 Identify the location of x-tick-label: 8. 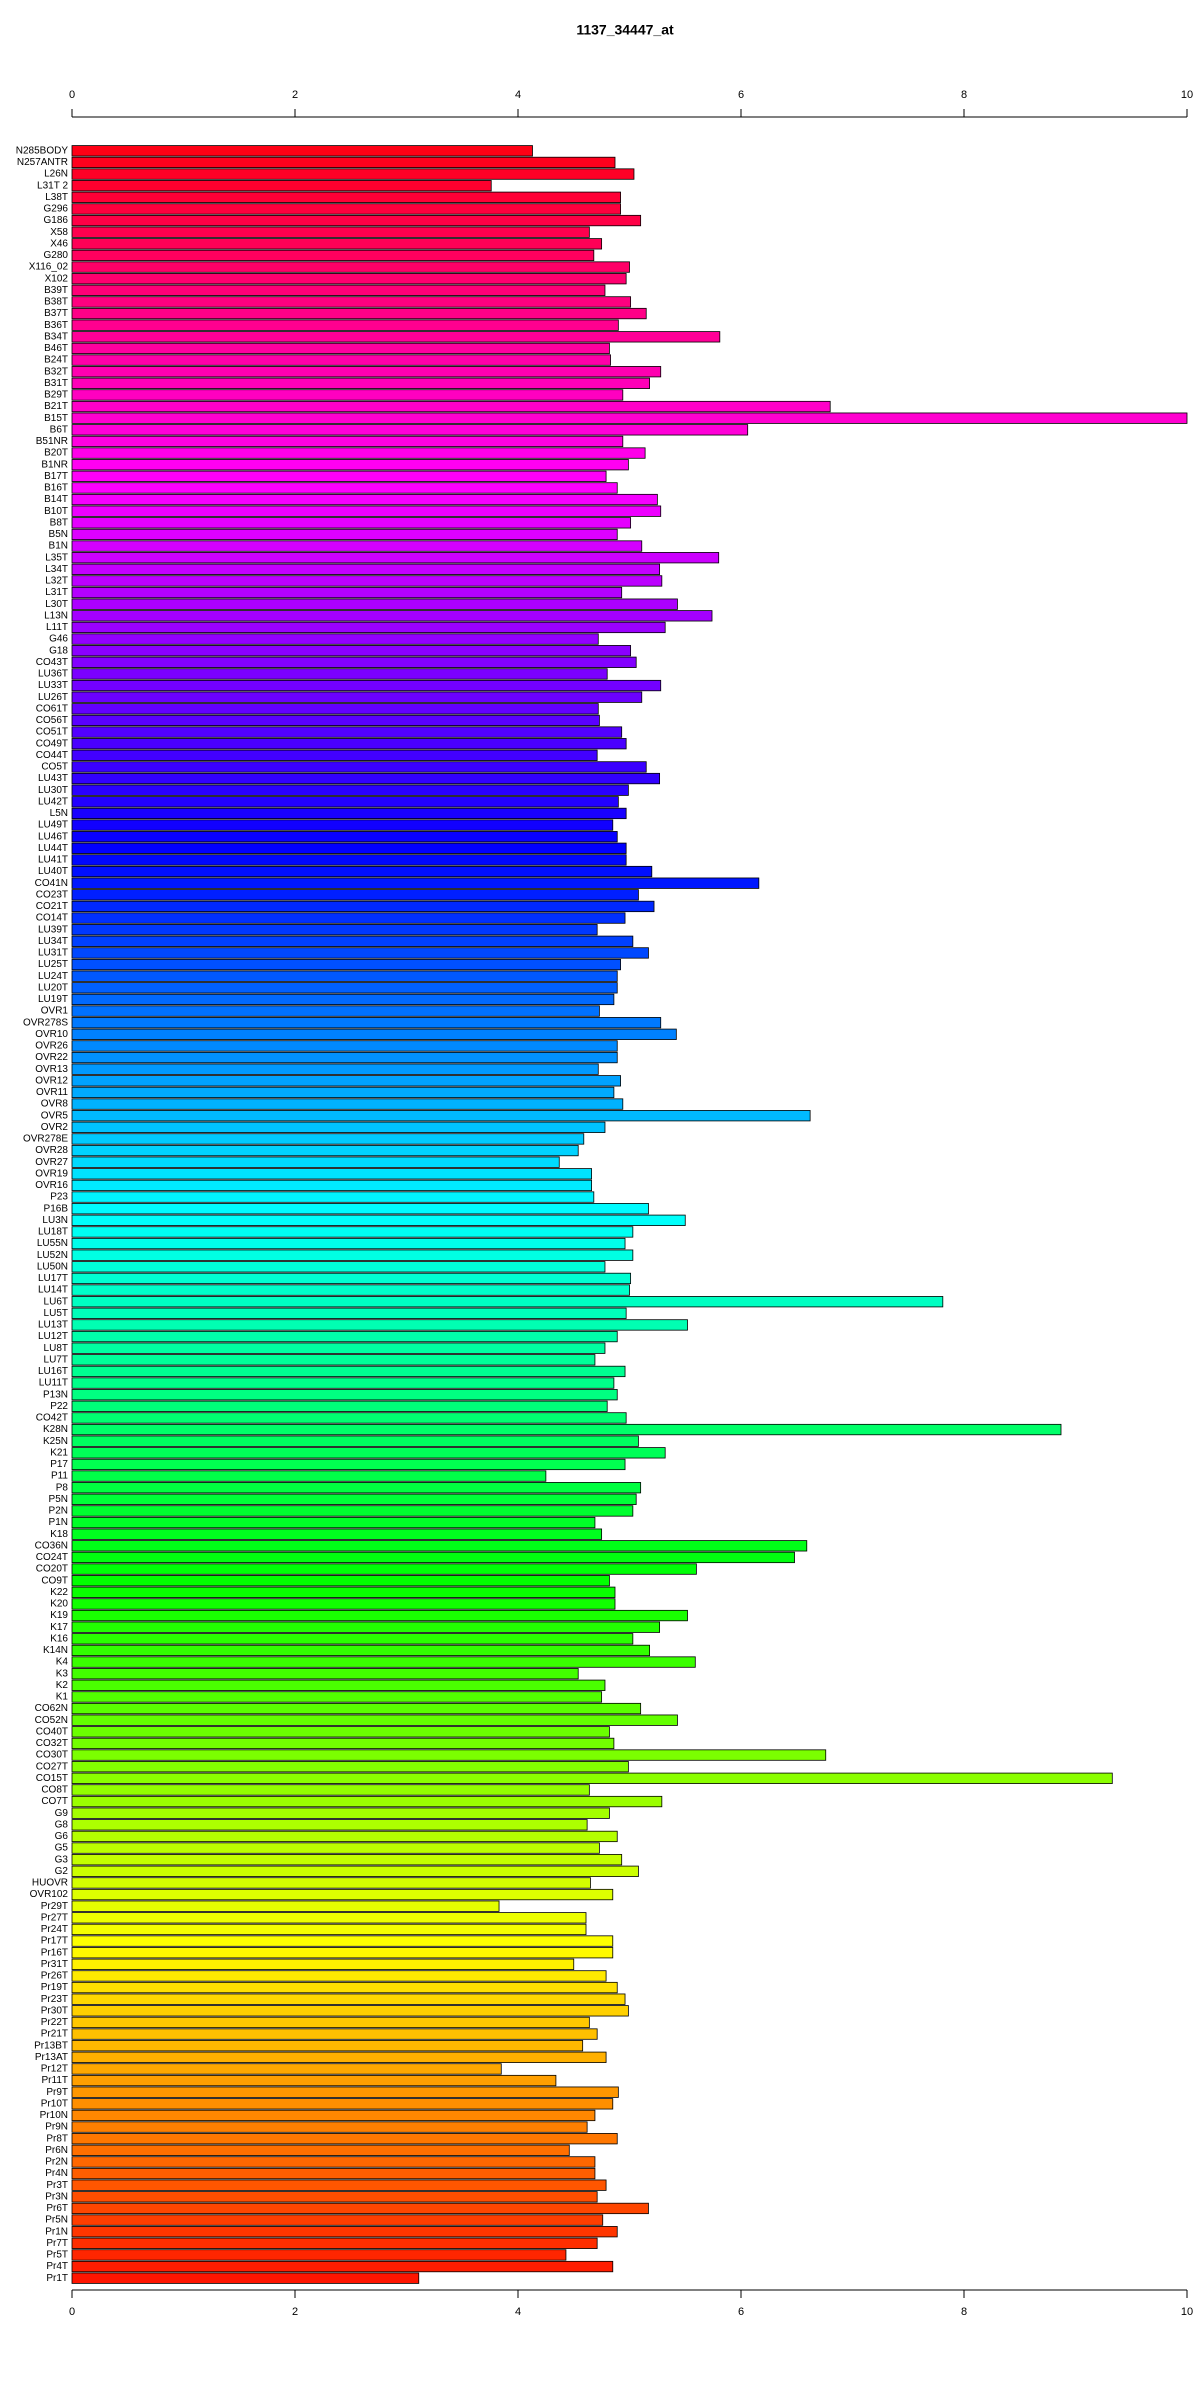
(964, 95).